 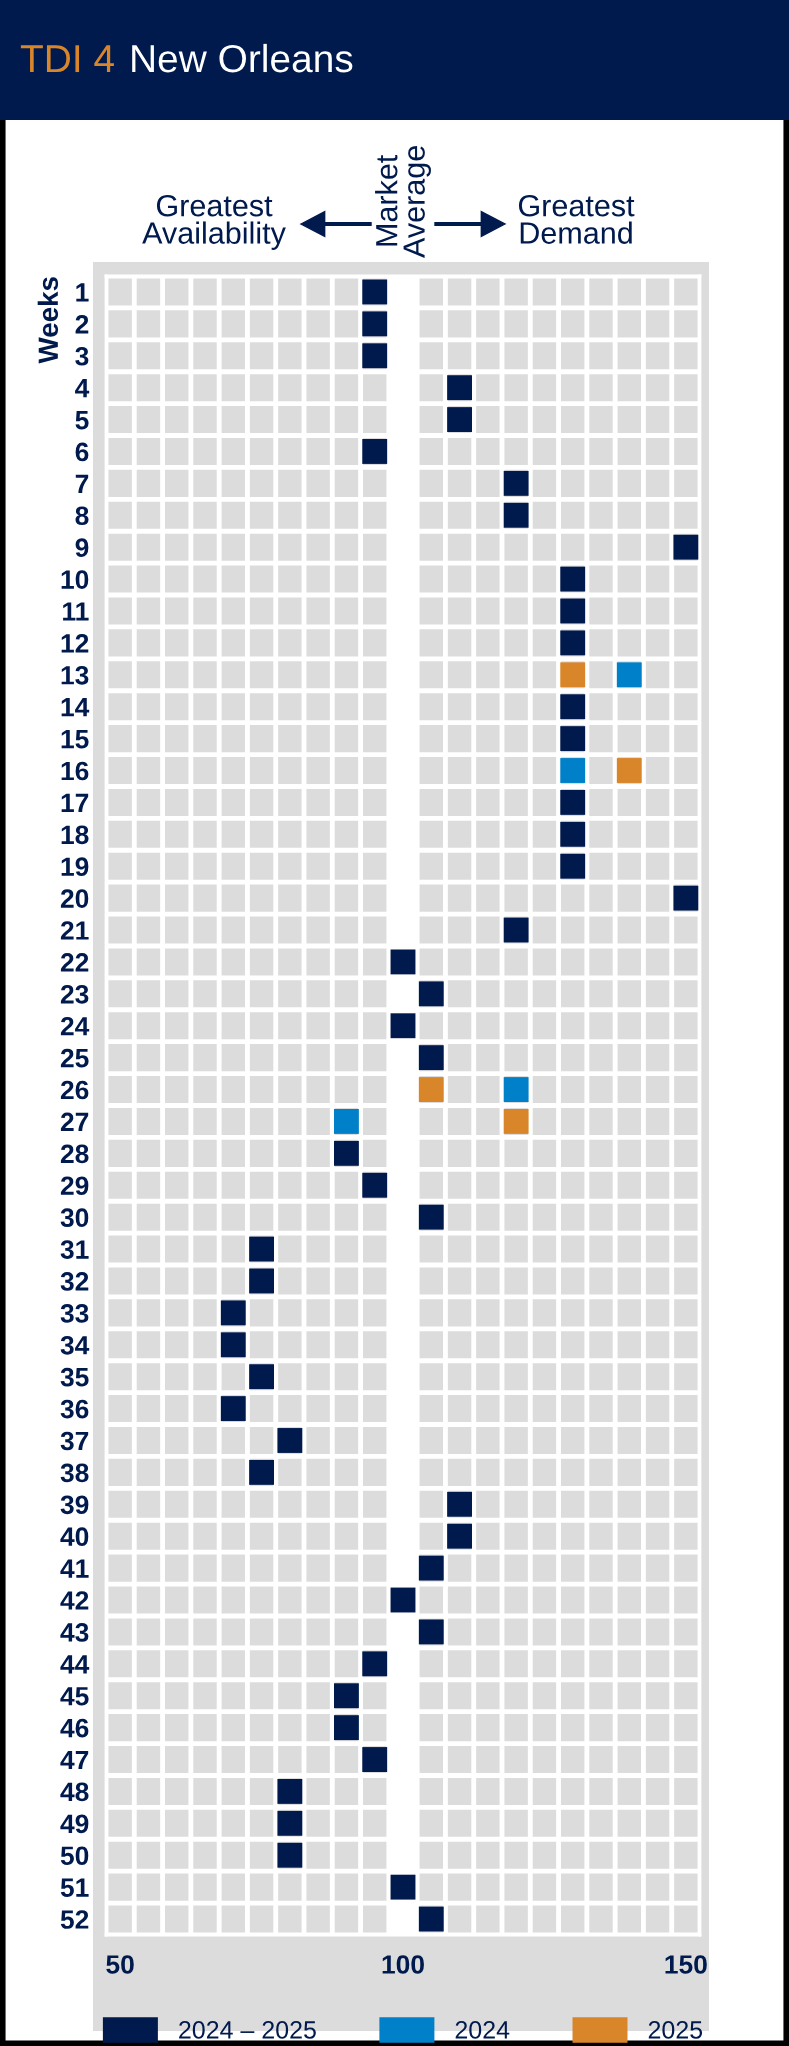 What do you see at coordinates (247, 2030) in the screenshot?
I see `legend-label: 2024 – 2025` at bounding box center [247, 2030].